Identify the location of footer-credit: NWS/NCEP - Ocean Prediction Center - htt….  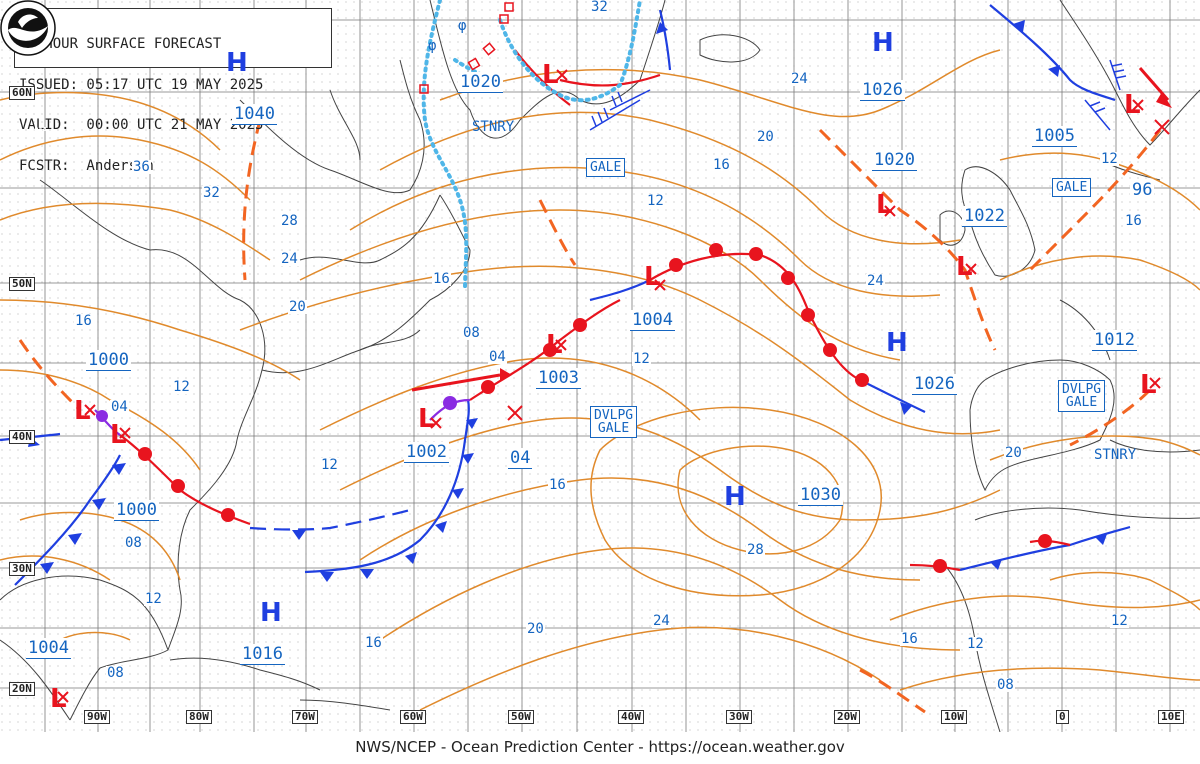
(600, 747).